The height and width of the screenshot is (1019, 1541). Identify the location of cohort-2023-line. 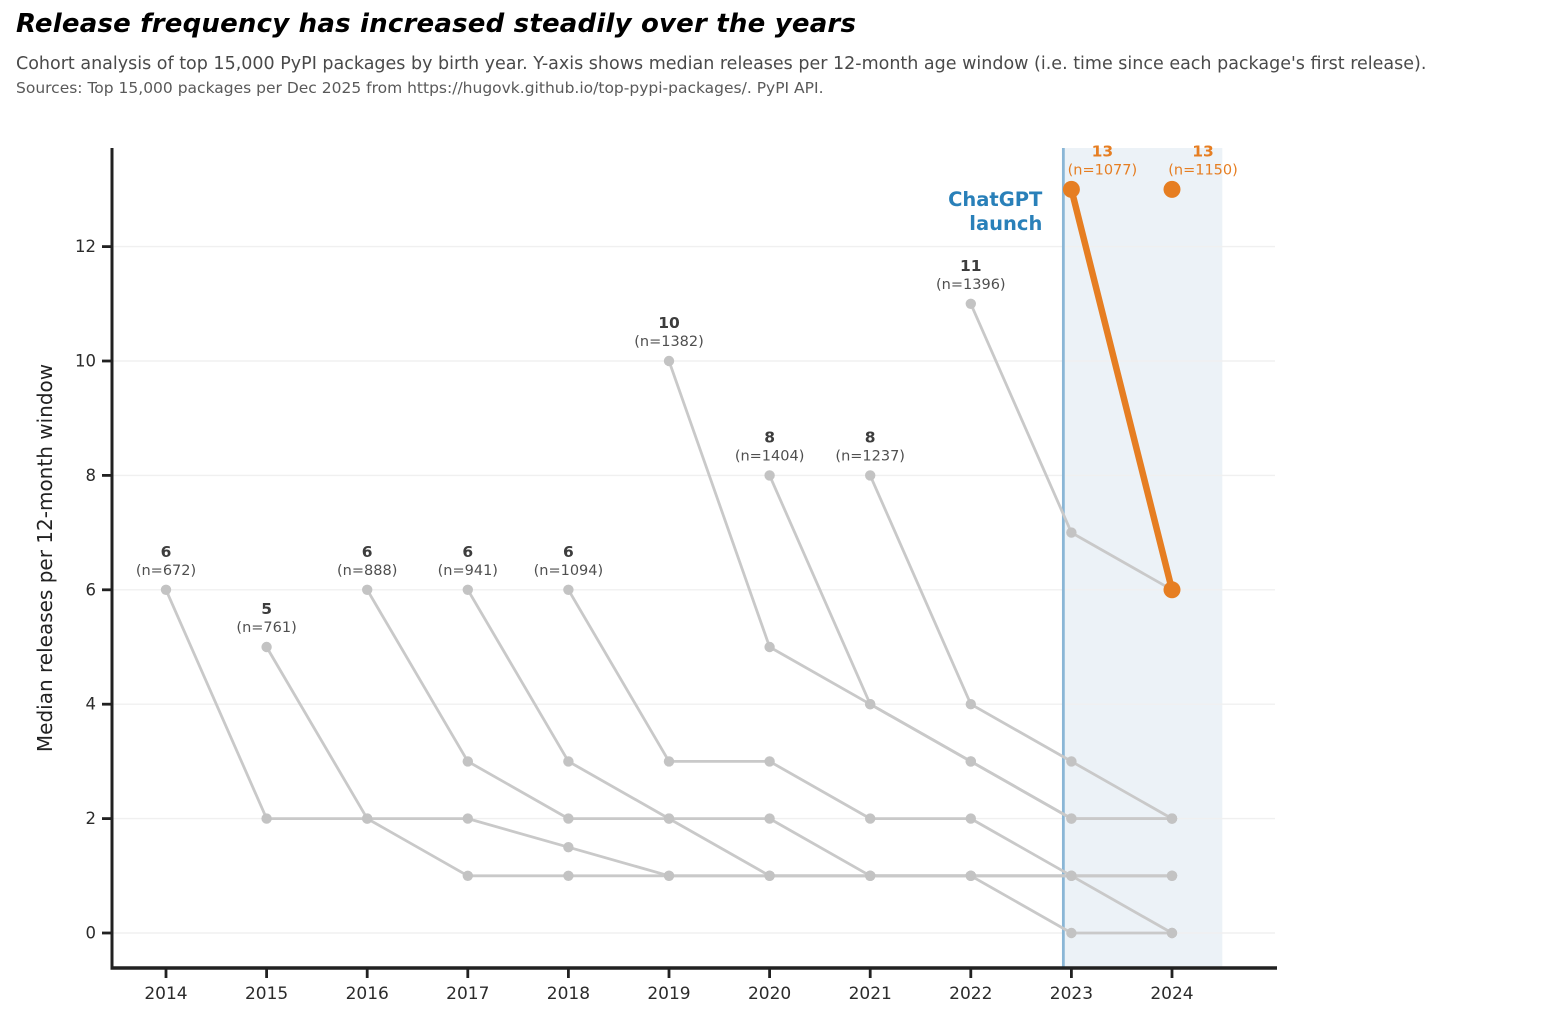
(1122, 390).